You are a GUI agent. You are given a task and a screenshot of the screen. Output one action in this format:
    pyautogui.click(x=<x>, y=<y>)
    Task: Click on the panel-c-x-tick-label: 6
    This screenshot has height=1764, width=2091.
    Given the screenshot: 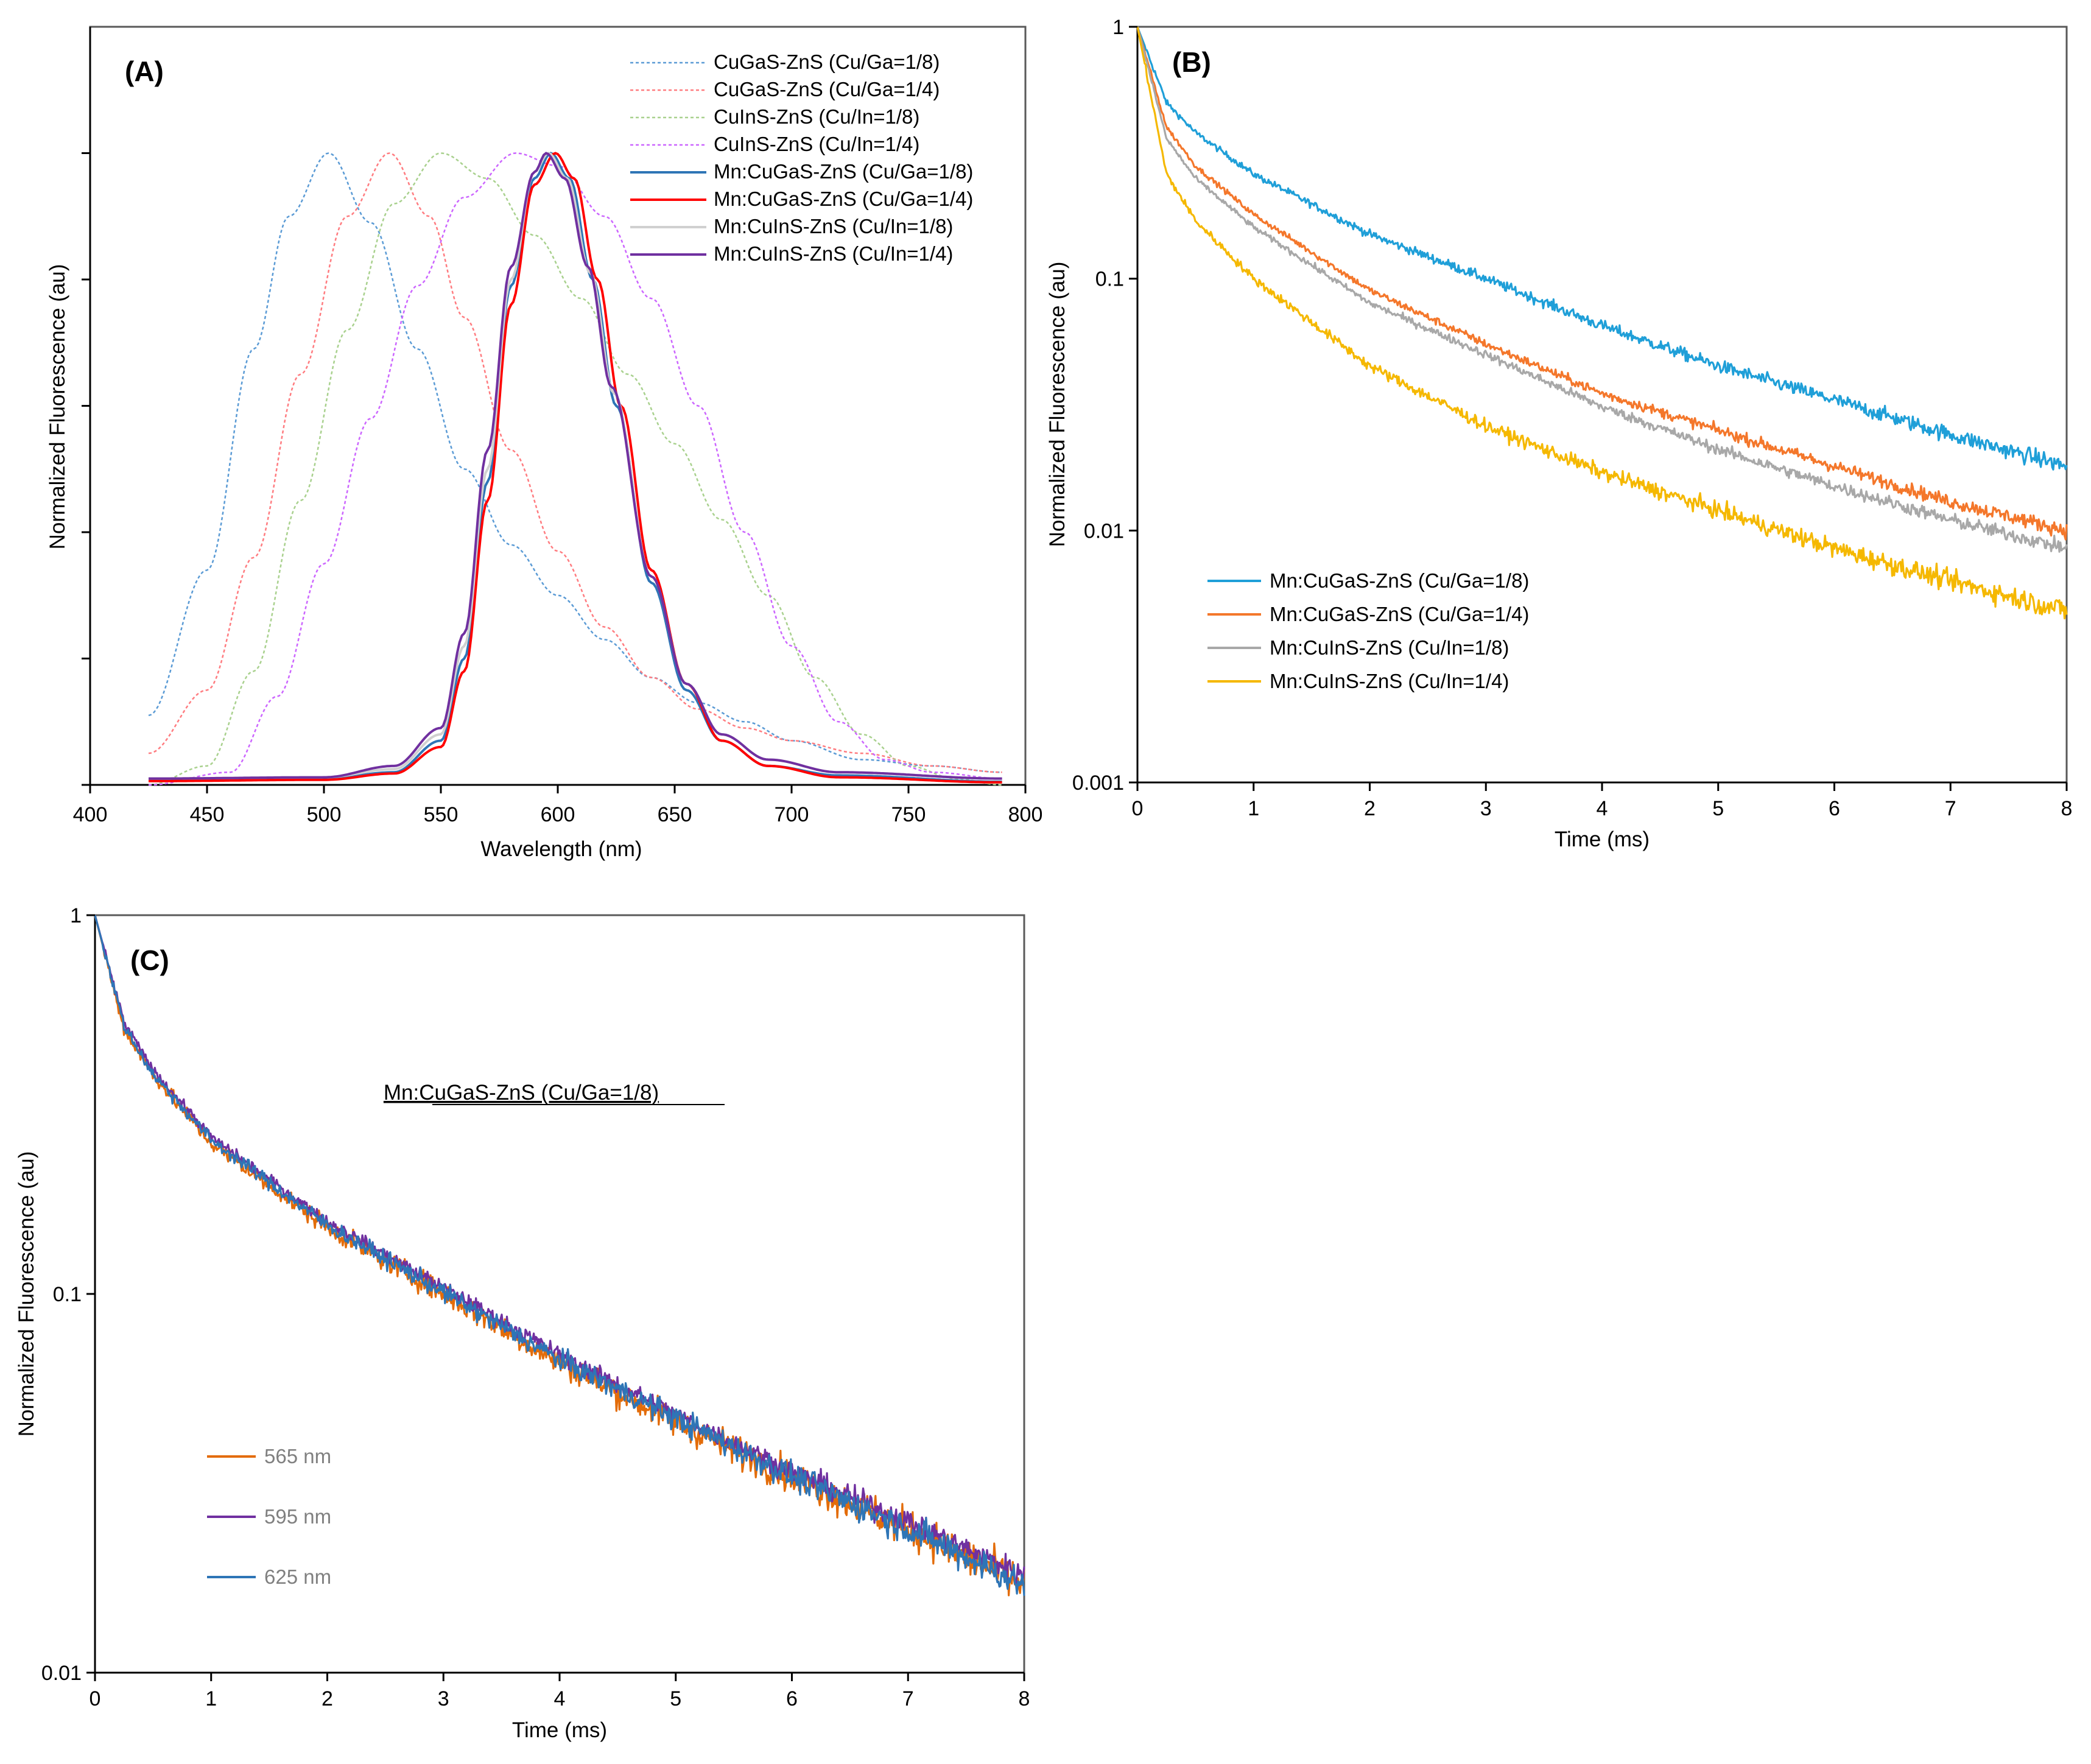 What is the action you would take?
    pyautogui.click(x=792, y=1698)
    